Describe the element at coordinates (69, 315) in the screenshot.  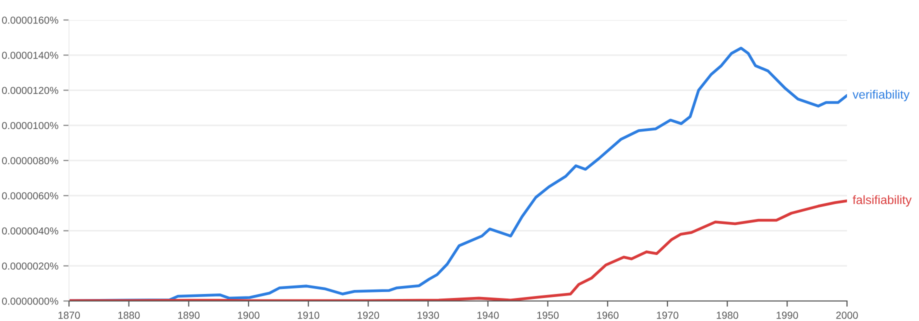
I see `x-tick-label: 1870` at that location.